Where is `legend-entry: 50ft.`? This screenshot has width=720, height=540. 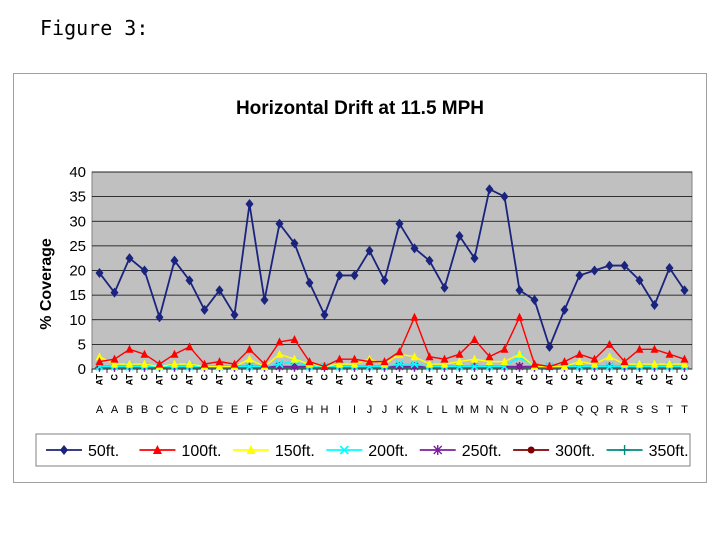
legend-entry: 50ft. is located at coordinates (82, 451).